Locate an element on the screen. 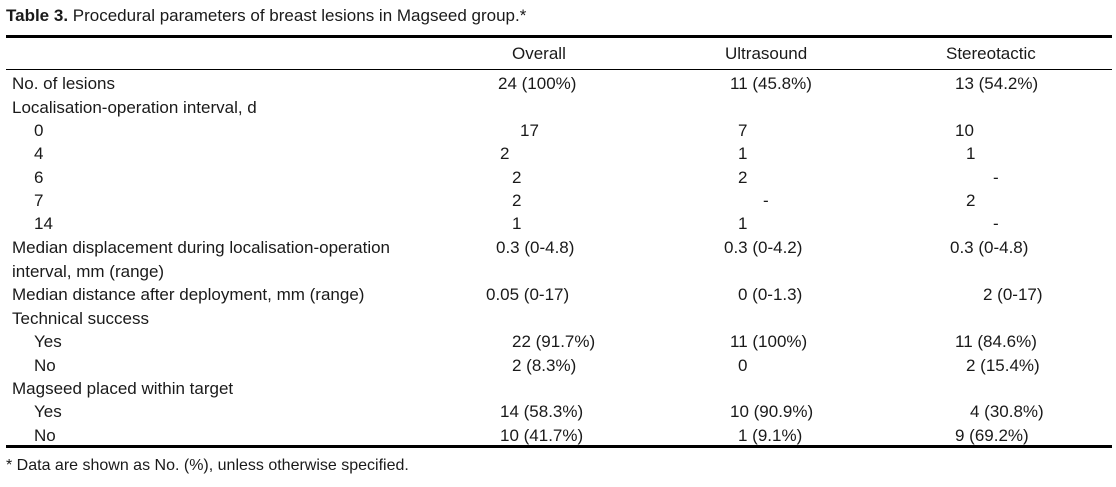 The image size is (1116, 487). table-cell-ultrasound: 2 is located at coordinates (743, 177).